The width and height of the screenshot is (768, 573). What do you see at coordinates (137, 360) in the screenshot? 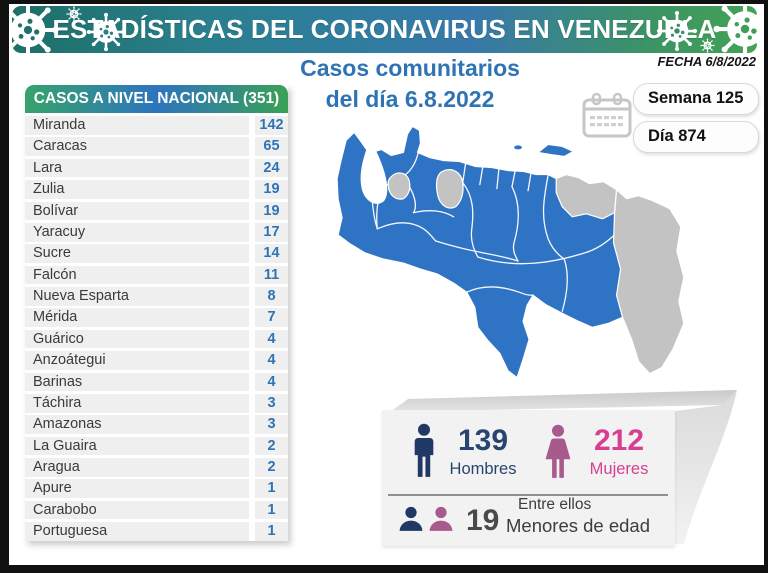
I see `table-row: Anzoátegui` at bounding box center [137, 360].